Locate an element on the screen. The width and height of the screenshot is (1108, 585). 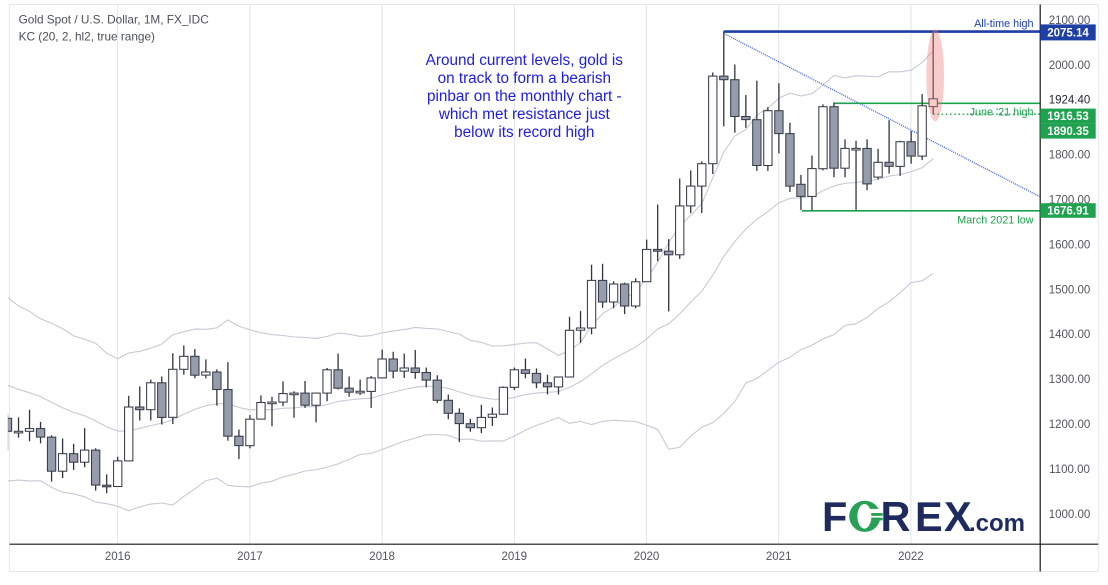
svg-text: 1300.00 is located at coordinates (1070, 380).